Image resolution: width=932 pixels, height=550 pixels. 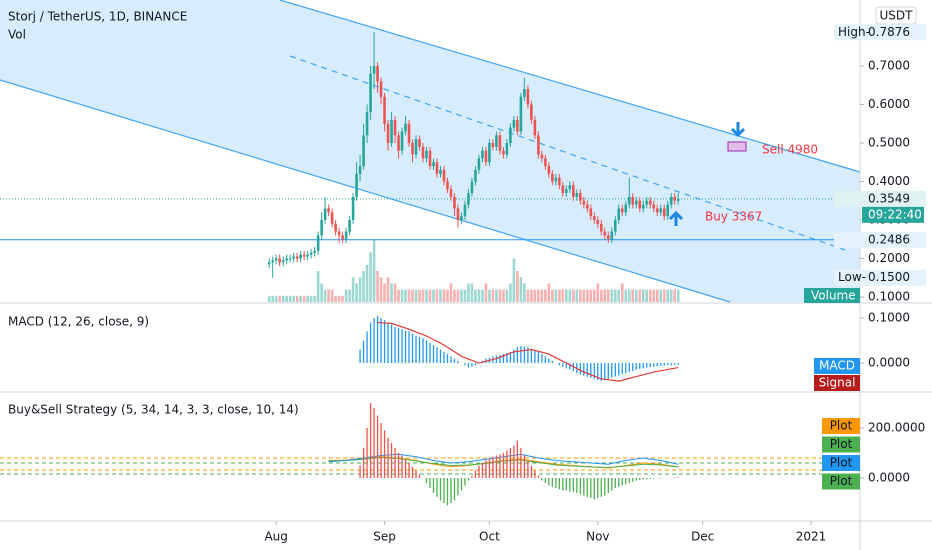 I want to click on countdown: 09:22:40, so click(x=895, y=214).